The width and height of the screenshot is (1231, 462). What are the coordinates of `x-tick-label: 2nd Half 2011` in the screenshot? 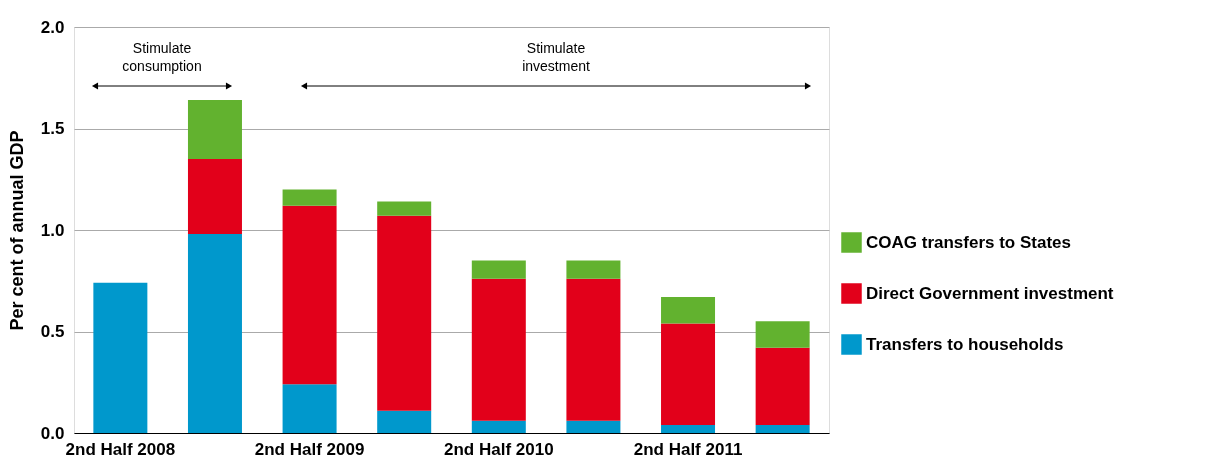 It's located at (688, 449).